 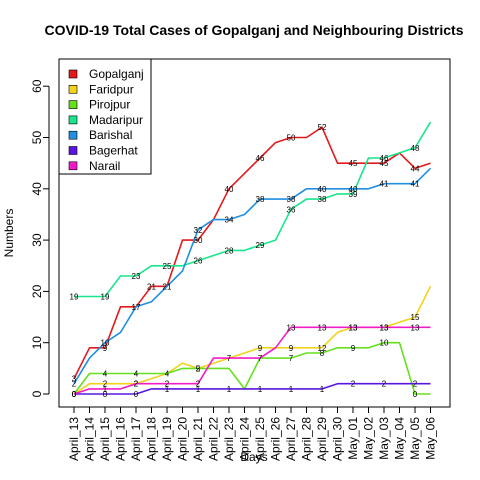 I want to click on data-label: 34, so click(x=229, y=220).